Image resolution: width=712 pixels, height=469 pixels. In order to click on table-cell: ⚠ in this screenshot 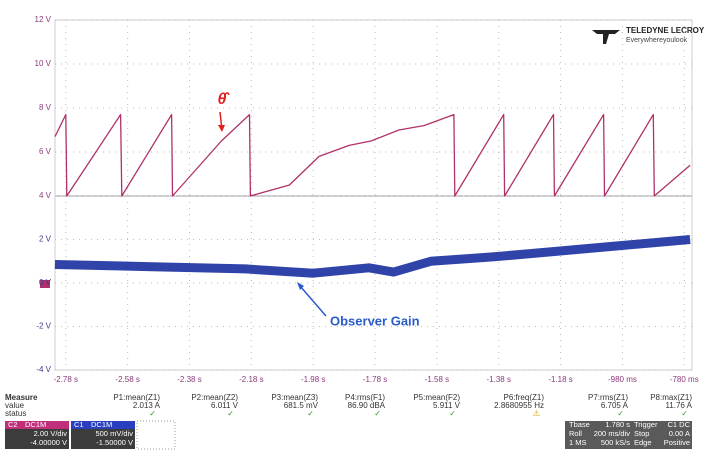, I will do `click(536, 413)`.